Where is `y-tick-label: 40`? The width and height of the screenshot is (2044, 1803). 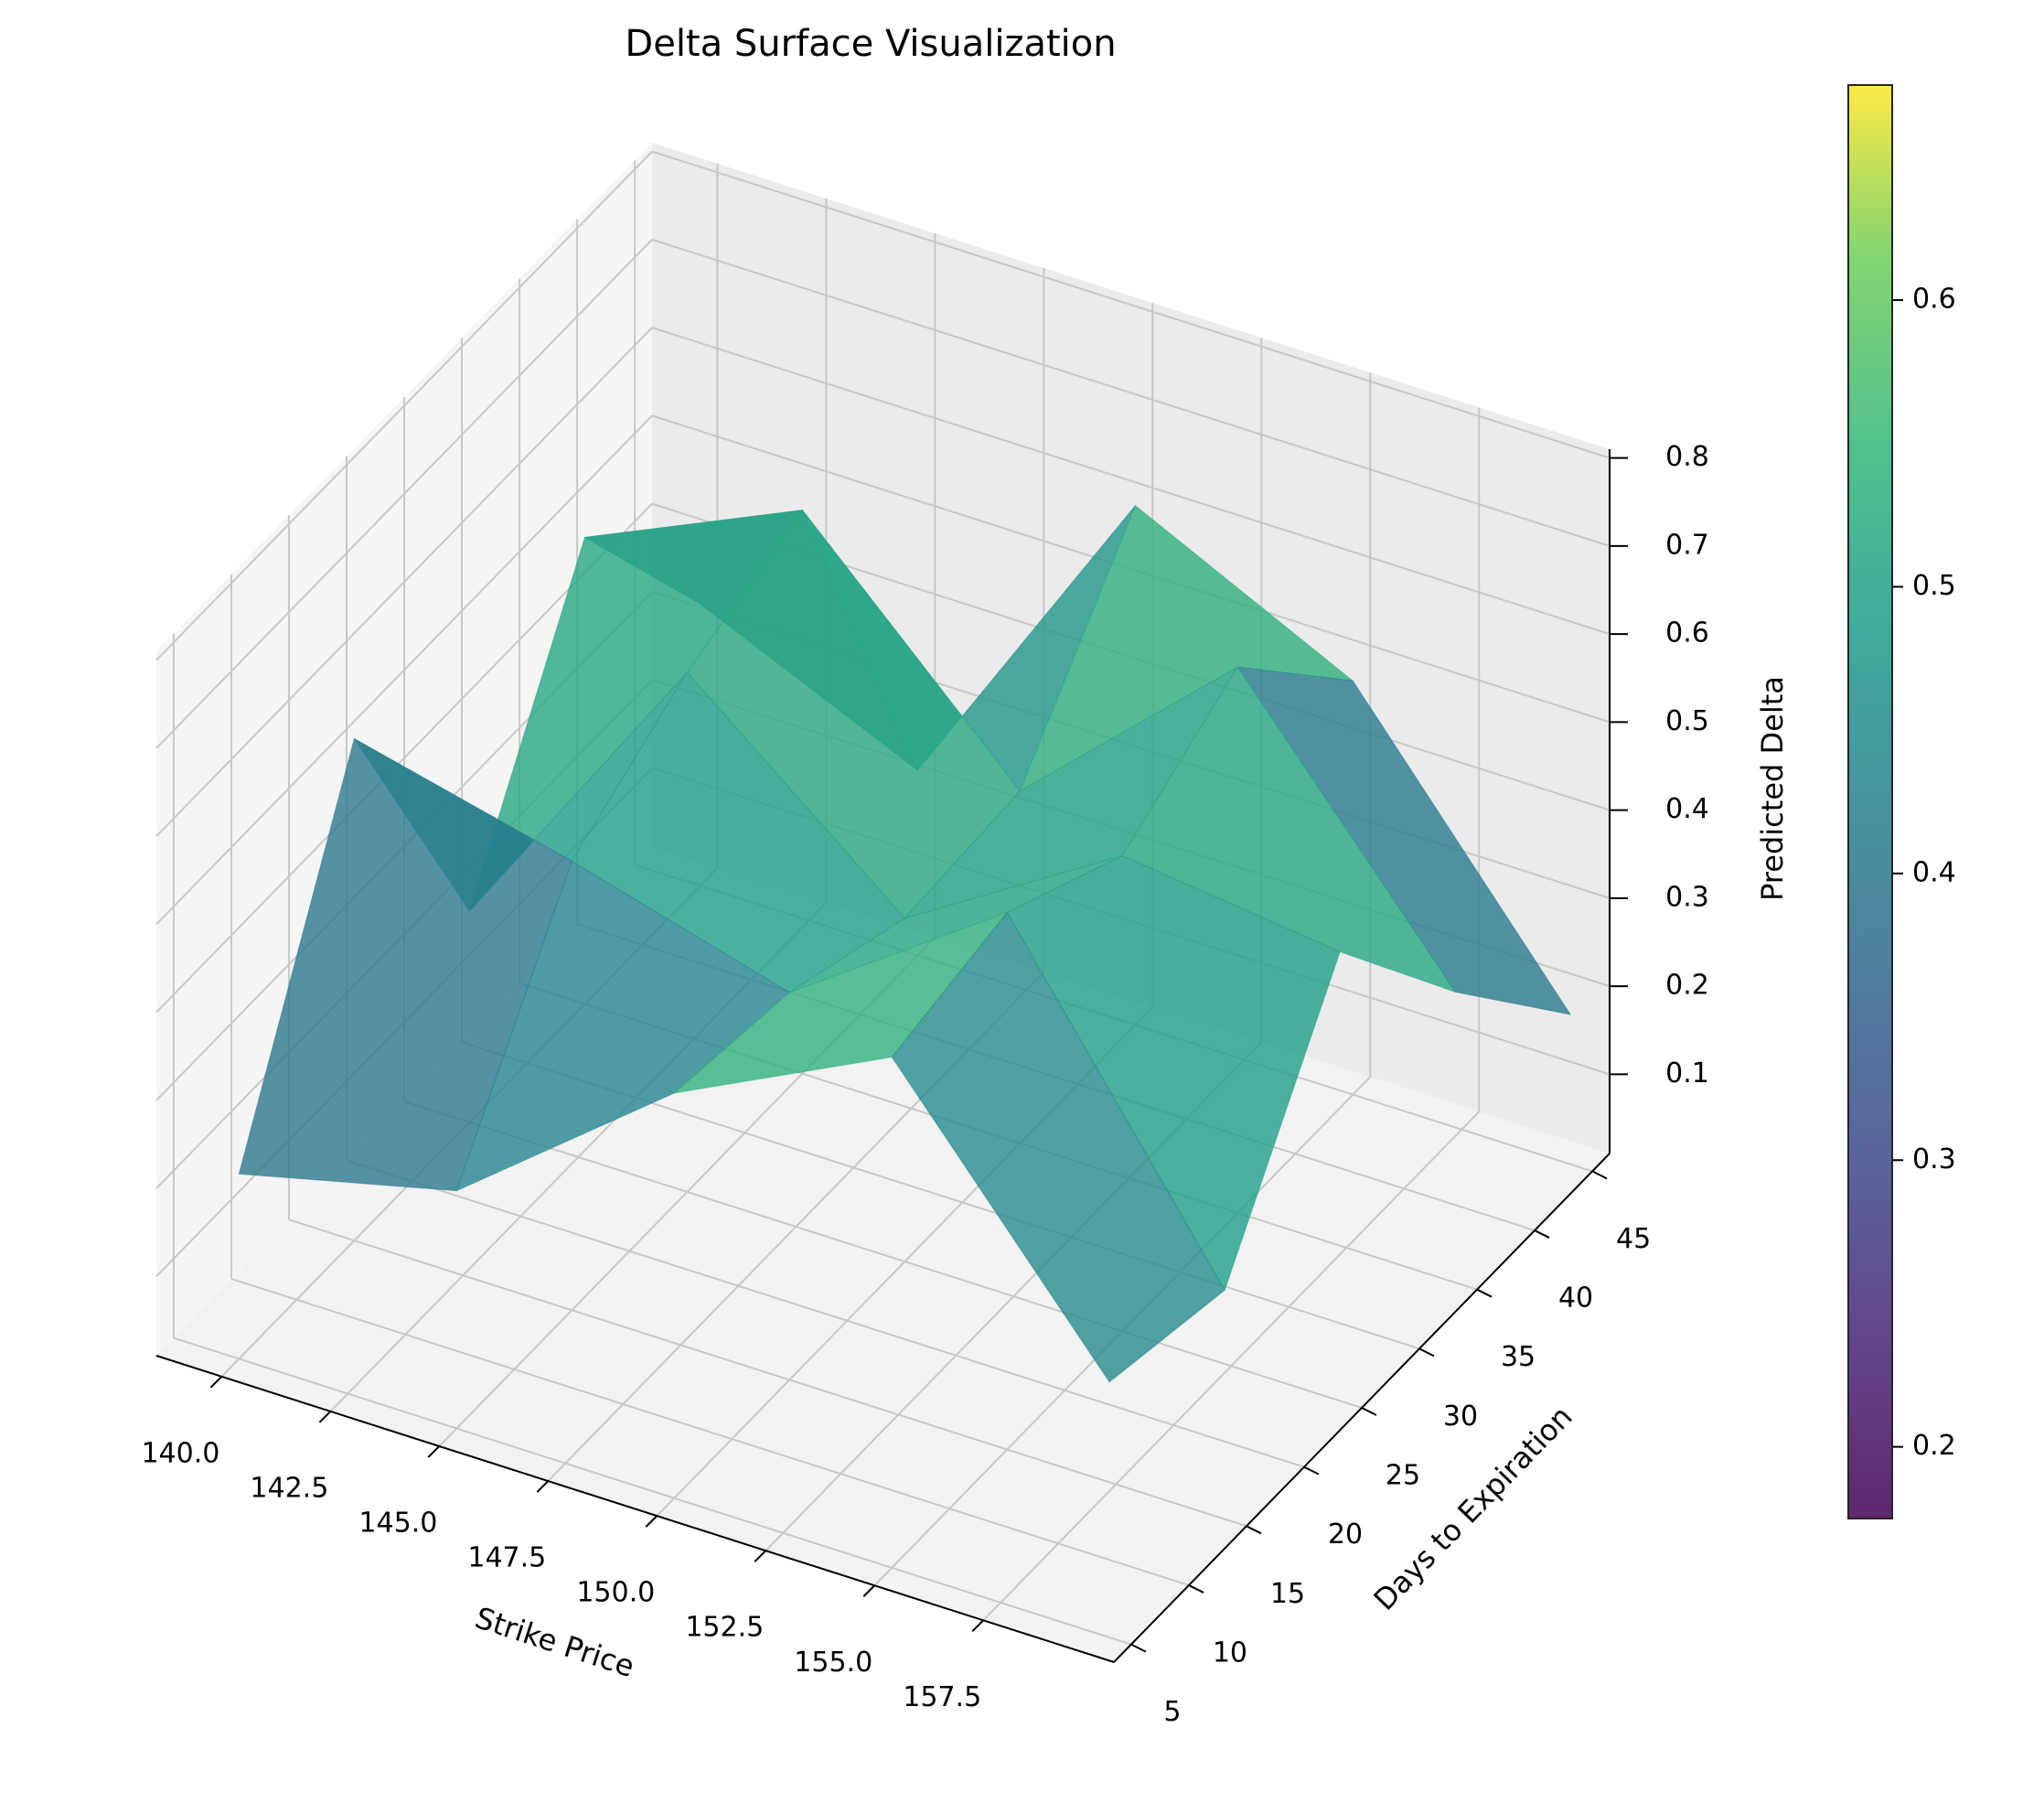
y-tick-label: 40 is located at coordinates (1575, 1298).